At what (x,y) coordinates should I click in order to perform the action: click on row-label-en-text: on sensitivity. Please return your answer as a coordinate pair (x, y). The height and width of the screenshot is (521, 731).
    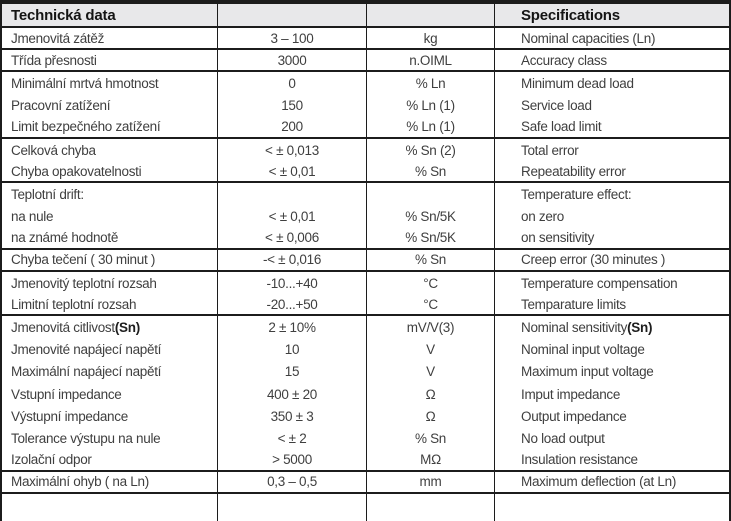
    Looking at the image, I should click on (558, 238).